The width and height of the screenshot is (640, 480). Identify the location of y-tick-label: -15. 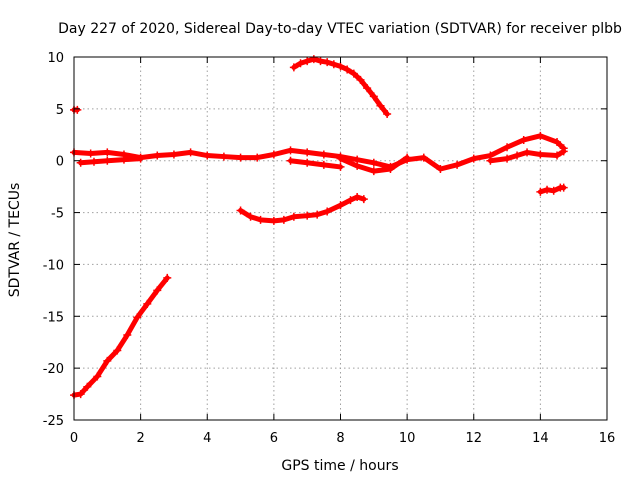
(53, 317).